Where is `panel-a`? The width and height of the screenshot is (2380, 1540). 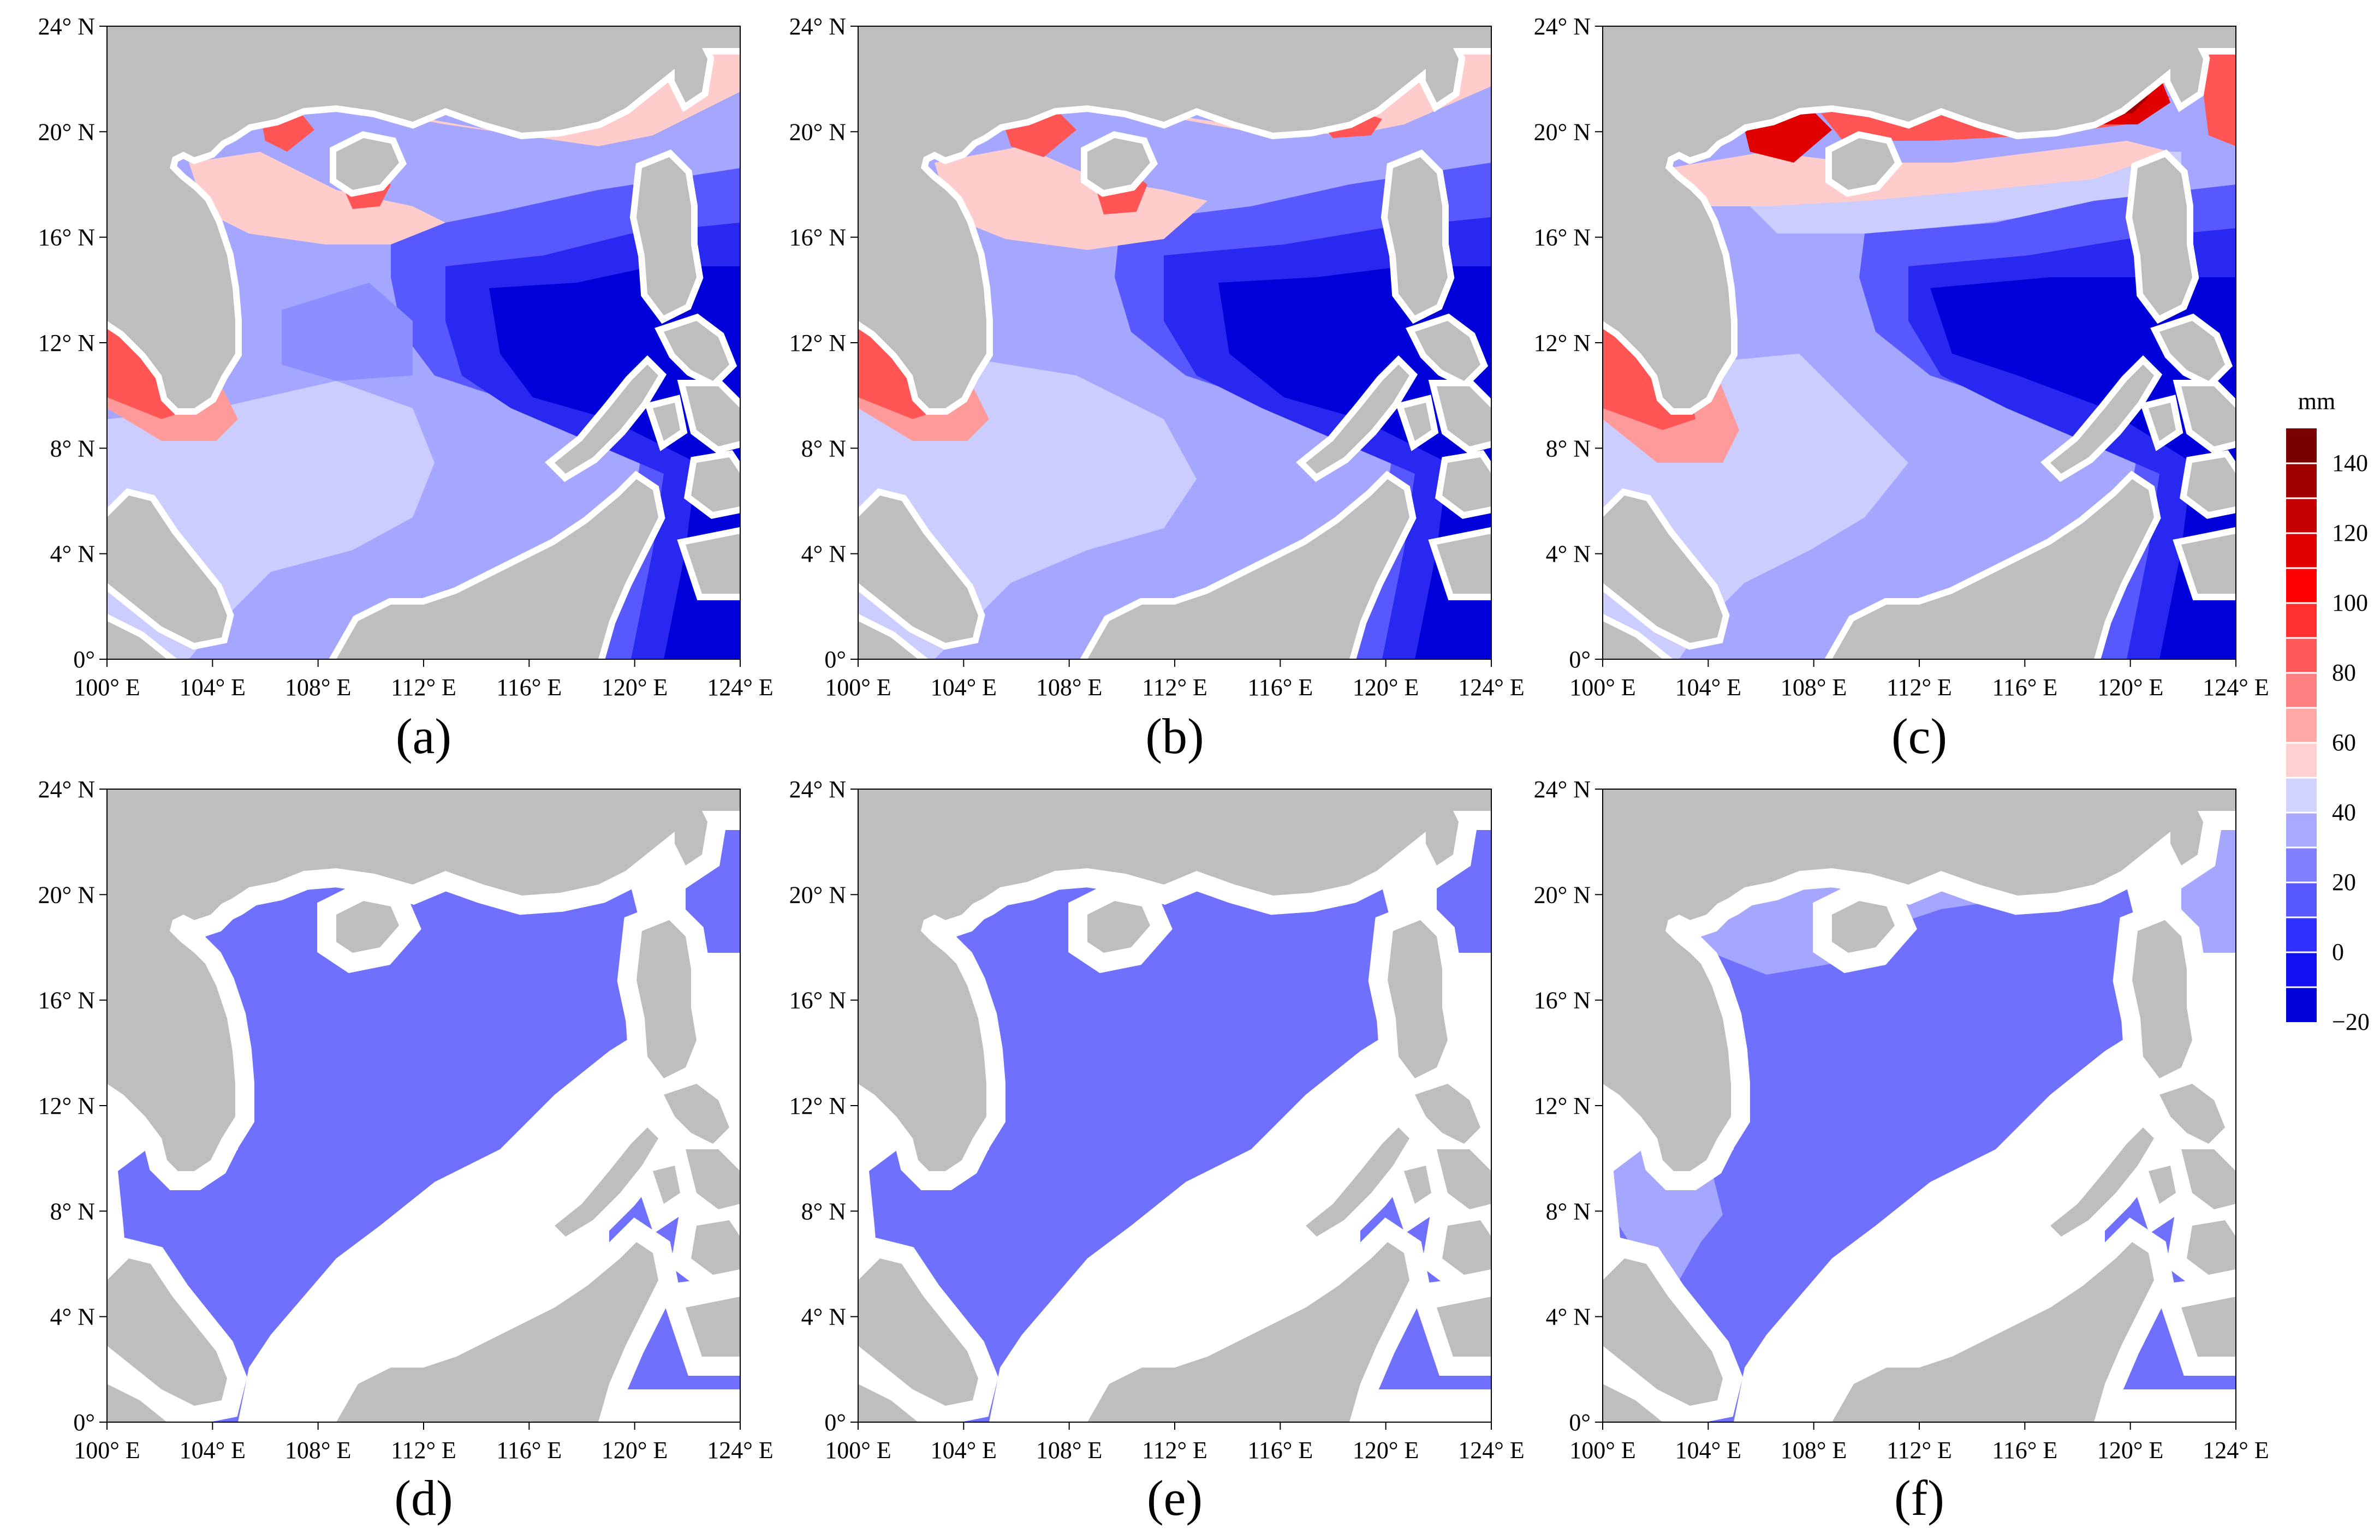
panel-a is located at coordinates (423, 343).